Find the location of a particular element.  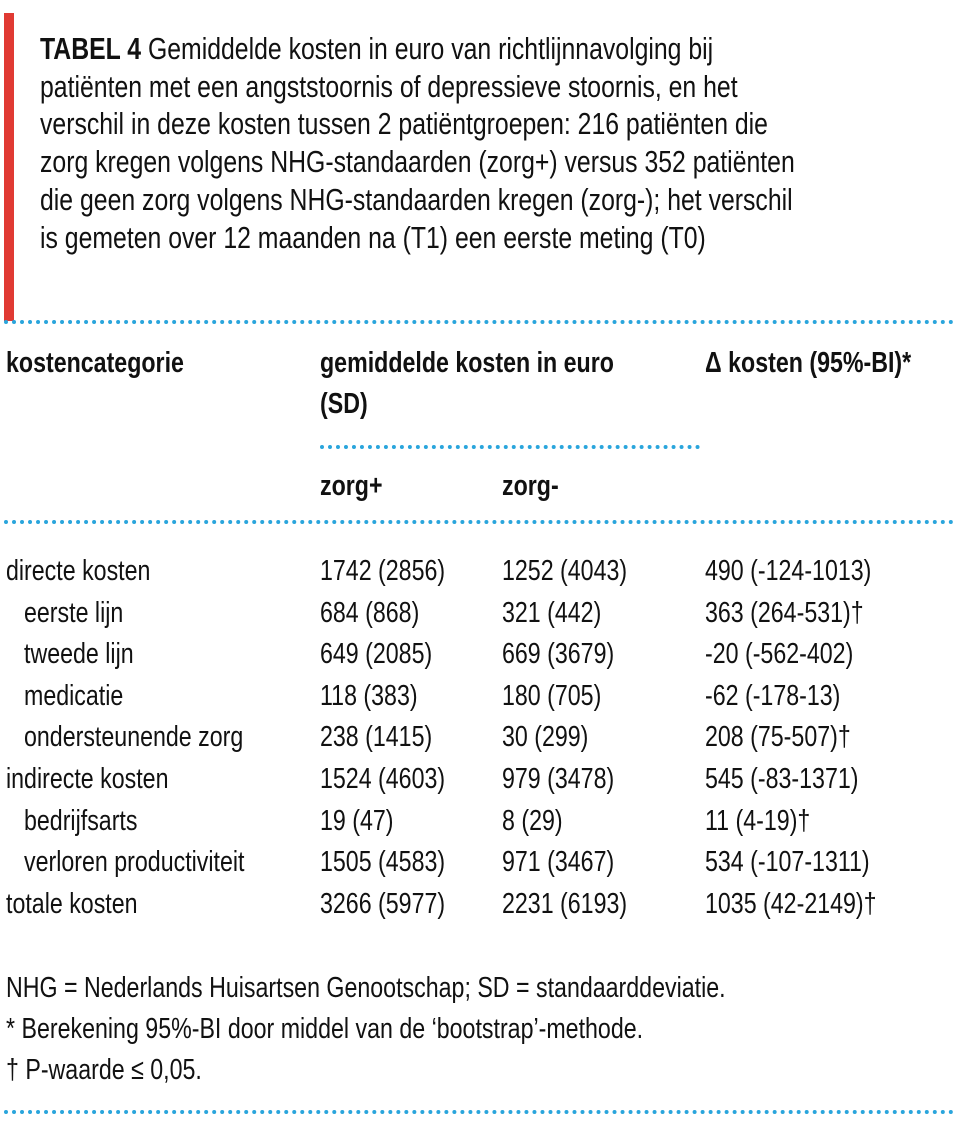

cell-category: ondersteunende zorg is located at coordinates (134, 737).